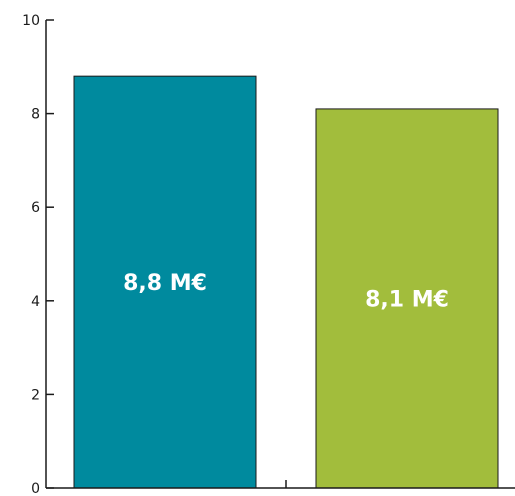 This screenshot has width=515, height=496. Describe the element at coordinates (38, 254) in the screenshot. I see `y-ticks-group: 0 2 4 6 8 10` at that location.